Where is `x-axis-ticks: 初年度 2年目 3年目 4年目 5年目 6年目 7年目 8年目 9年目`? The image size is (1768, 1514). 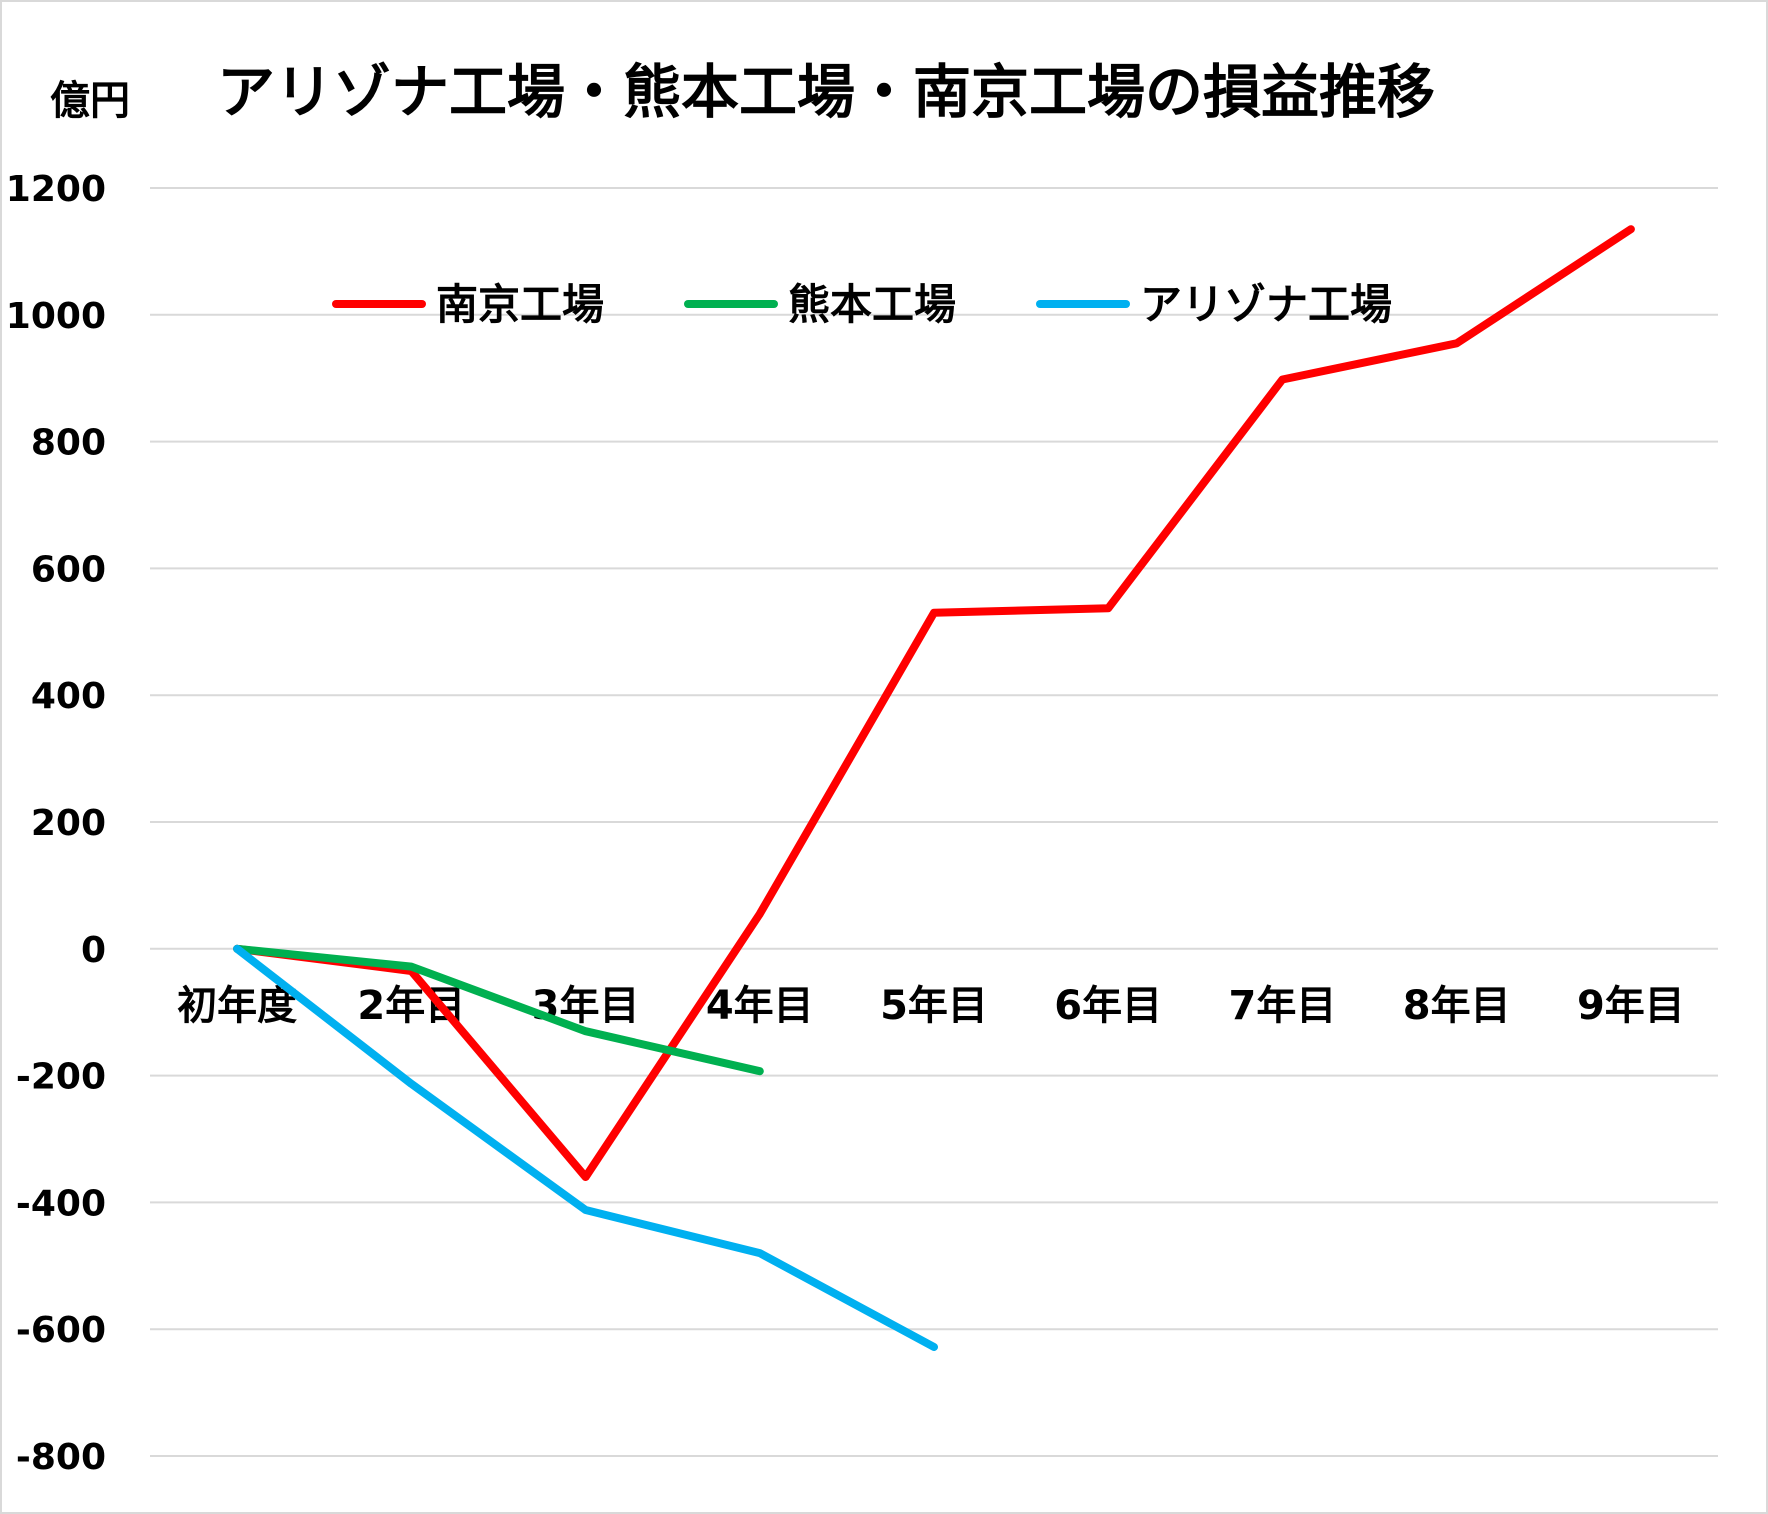
x-axis-ticks: 初年度 2年目 3年目 4年目 5年目 6年目 7年目 8年目 9年目 is located at coordinates (931, 1006).